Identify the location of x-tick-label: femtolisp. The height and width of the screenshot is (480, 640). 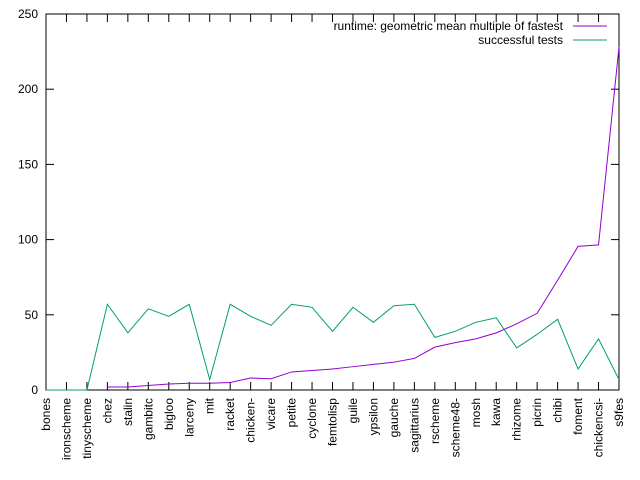
(333, 422).